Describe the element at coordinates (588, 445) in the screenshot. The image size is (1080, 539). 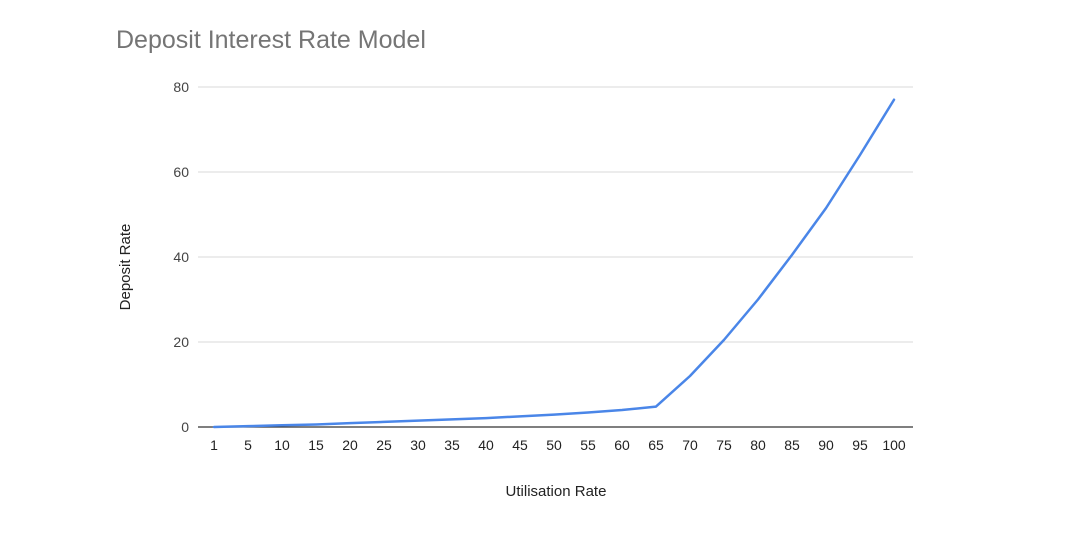
I see `x-tick-label: 55` at that location.